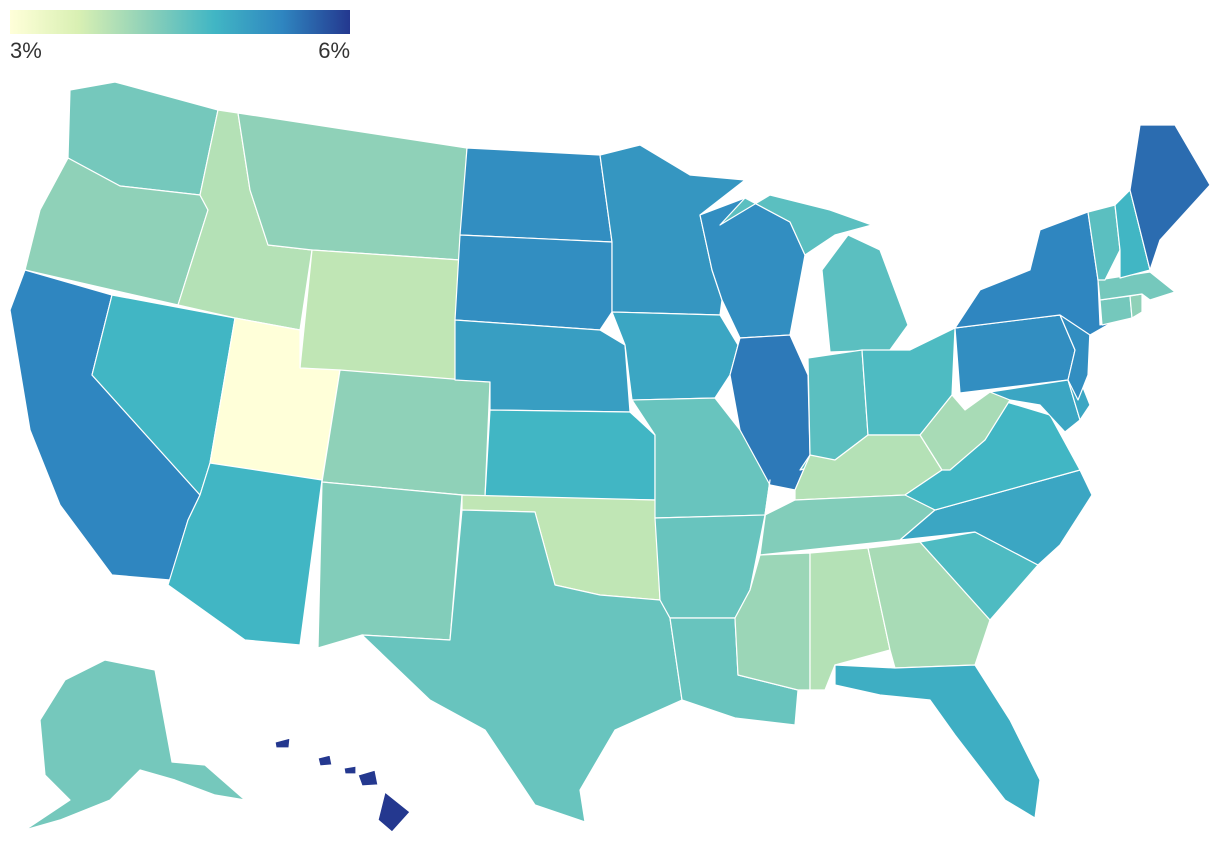  I want to click on state-vermont, so click(1104, 242).